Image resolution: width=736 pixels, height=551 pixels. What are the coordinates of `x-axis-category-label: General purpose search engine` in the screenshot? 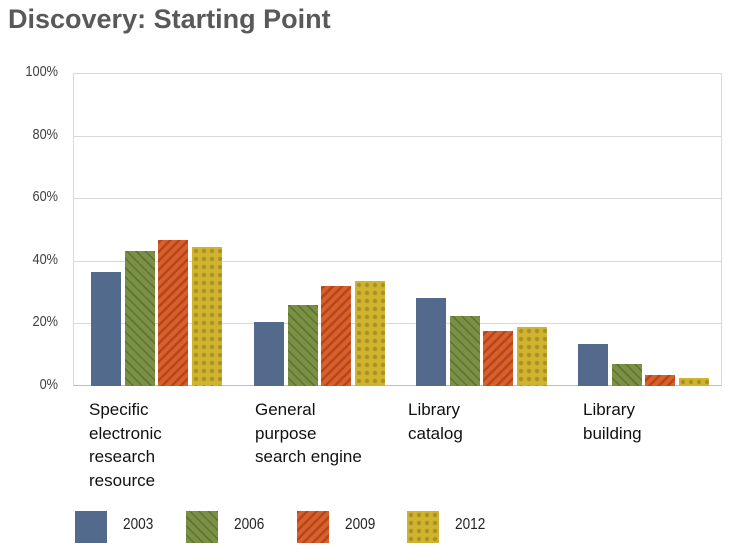 It's located at (308, 433).